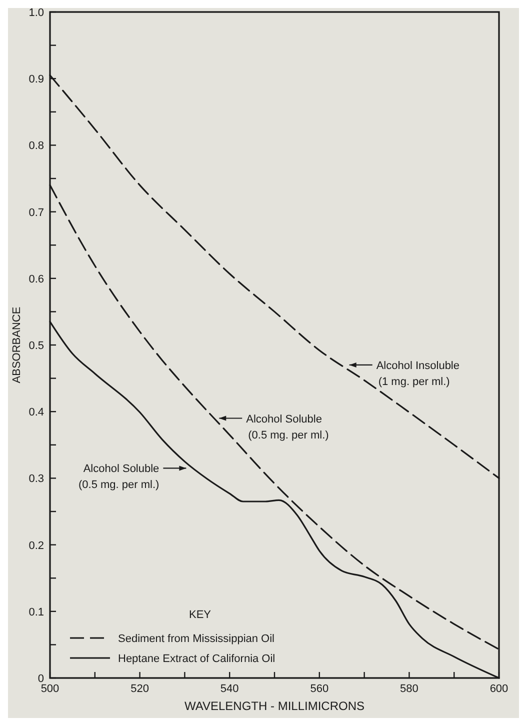  I want to click on x-tick-label: 540, so click(229, 689).